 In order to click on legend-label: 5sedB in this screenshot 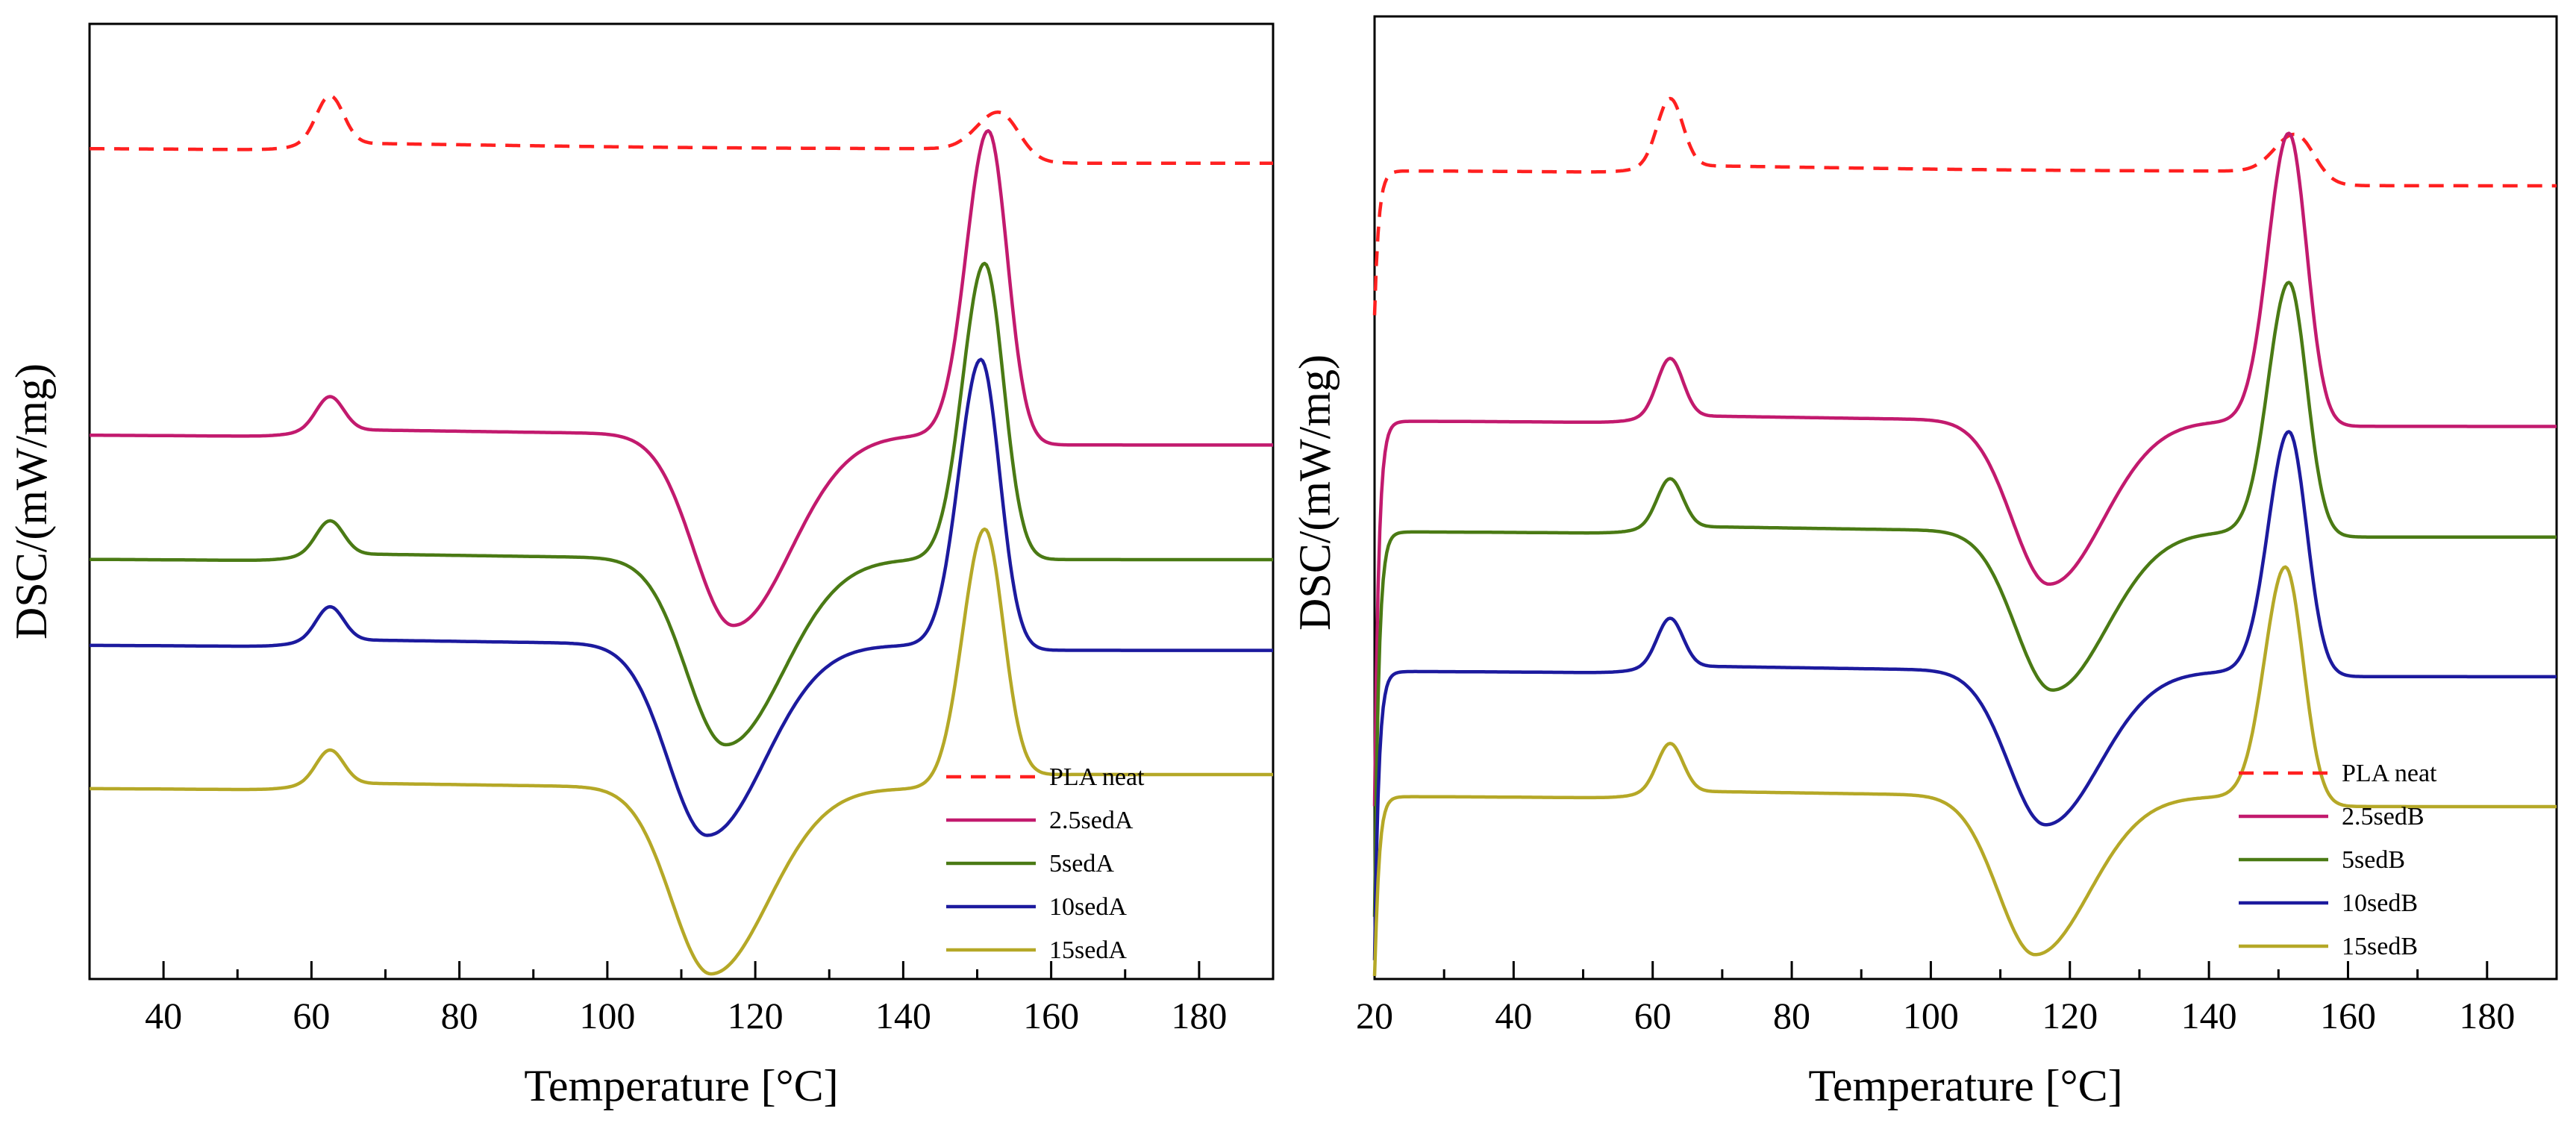, I will do `click(2373, 860)`.